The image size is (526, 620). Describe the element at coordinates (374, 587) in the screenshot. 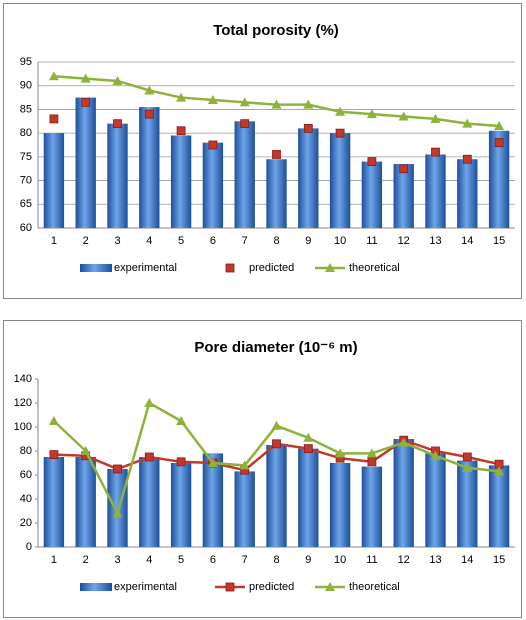

I see `legend-label: theoretical` at that location.